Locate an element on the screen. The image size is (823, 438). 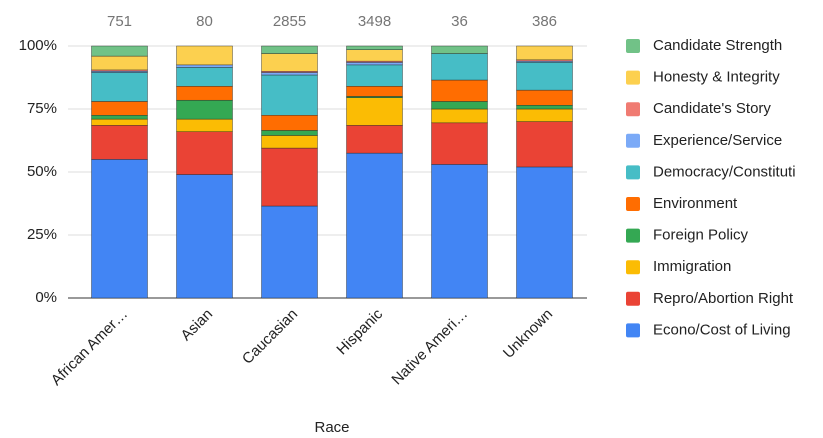
bar-total-label: 2855 is located at coordinates (289, 21).